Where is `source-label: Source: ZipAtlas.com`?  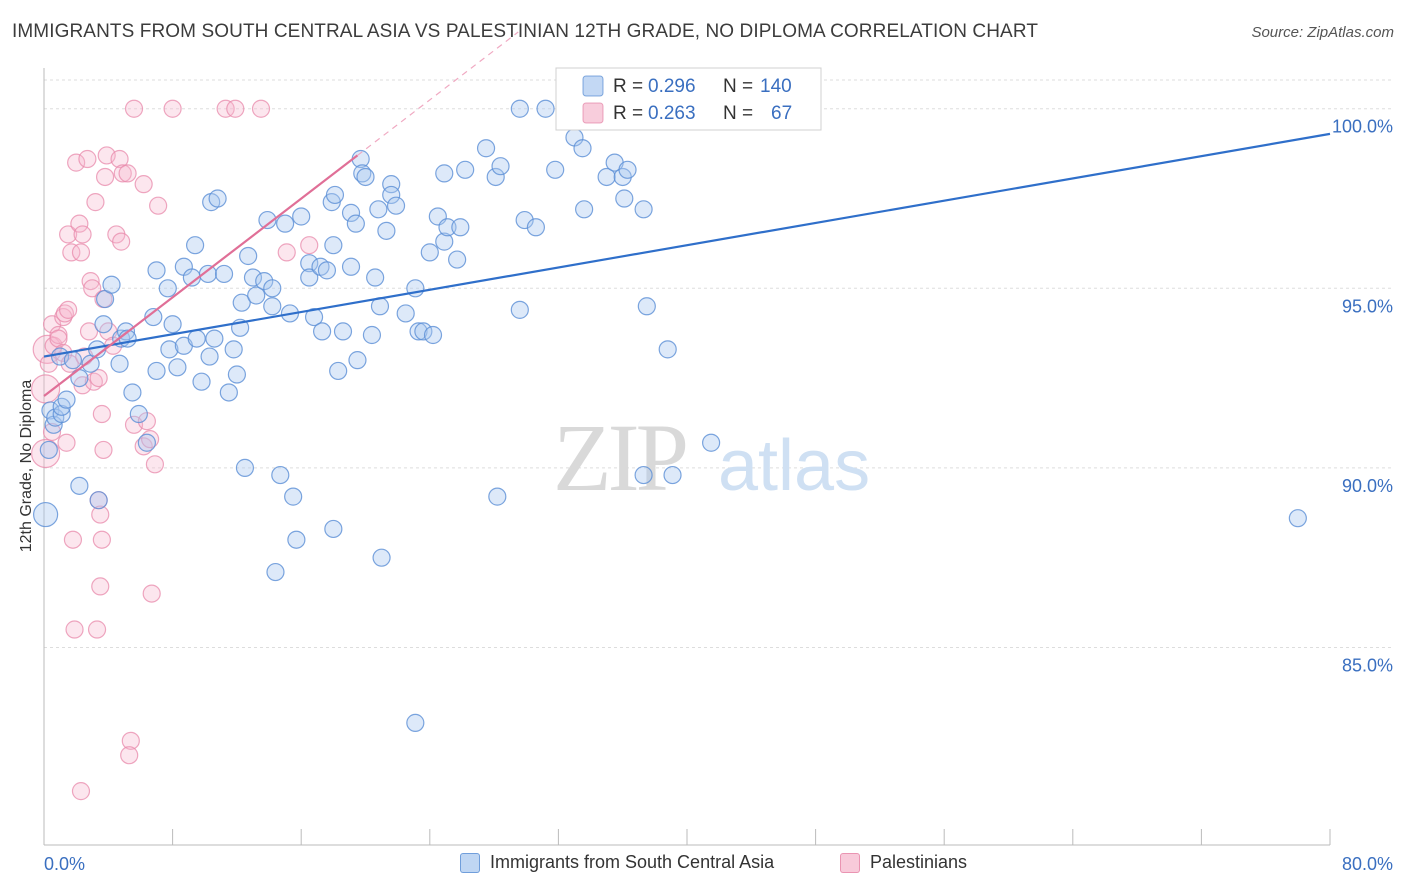
source-label: Source: ZipAtlas.com is located at coordinates (1322, 32).